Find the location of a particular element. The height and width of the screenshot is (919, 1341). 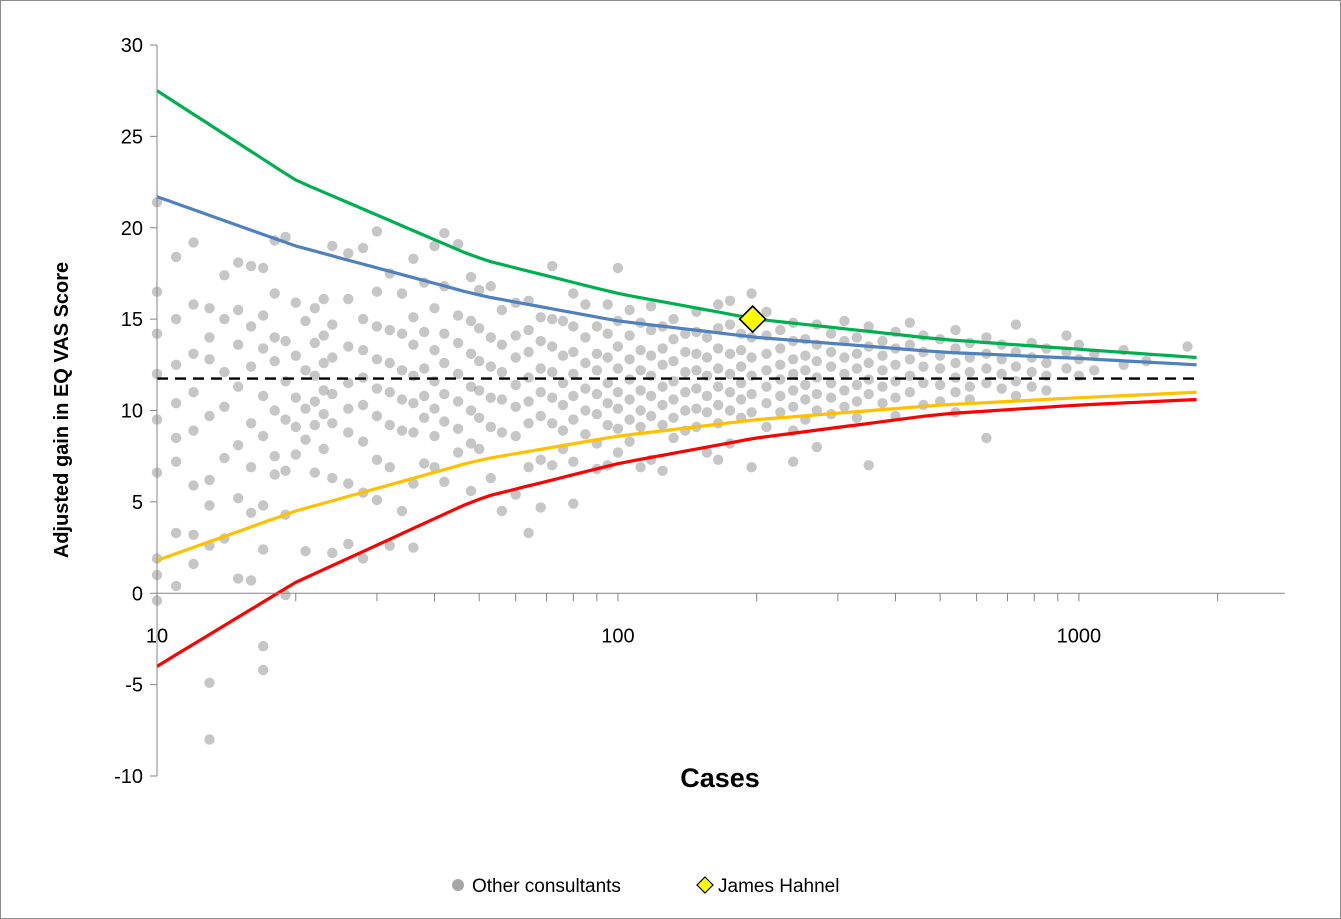

y-tick-label: -10 is located at coordinates (128, 777).